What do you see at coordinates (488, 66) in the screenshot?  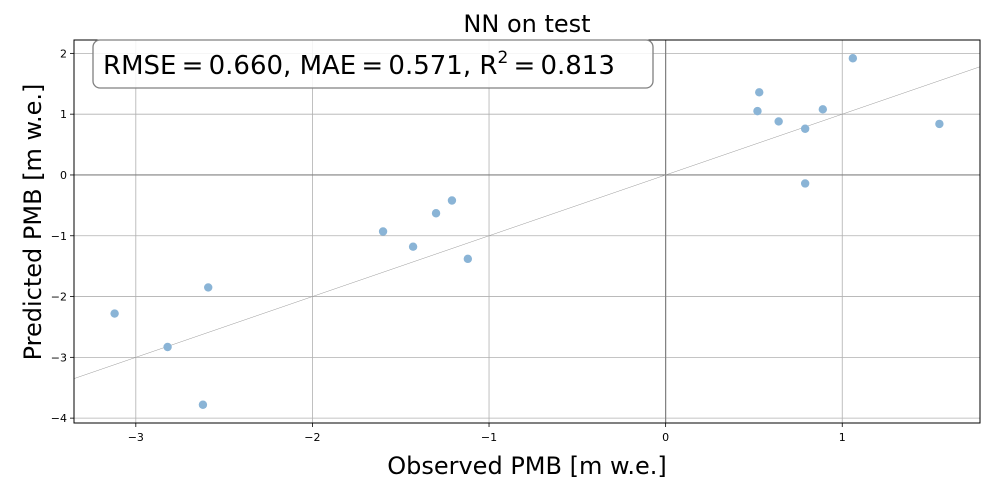 I see `metric-label: R` at bounding box center [488, 66].